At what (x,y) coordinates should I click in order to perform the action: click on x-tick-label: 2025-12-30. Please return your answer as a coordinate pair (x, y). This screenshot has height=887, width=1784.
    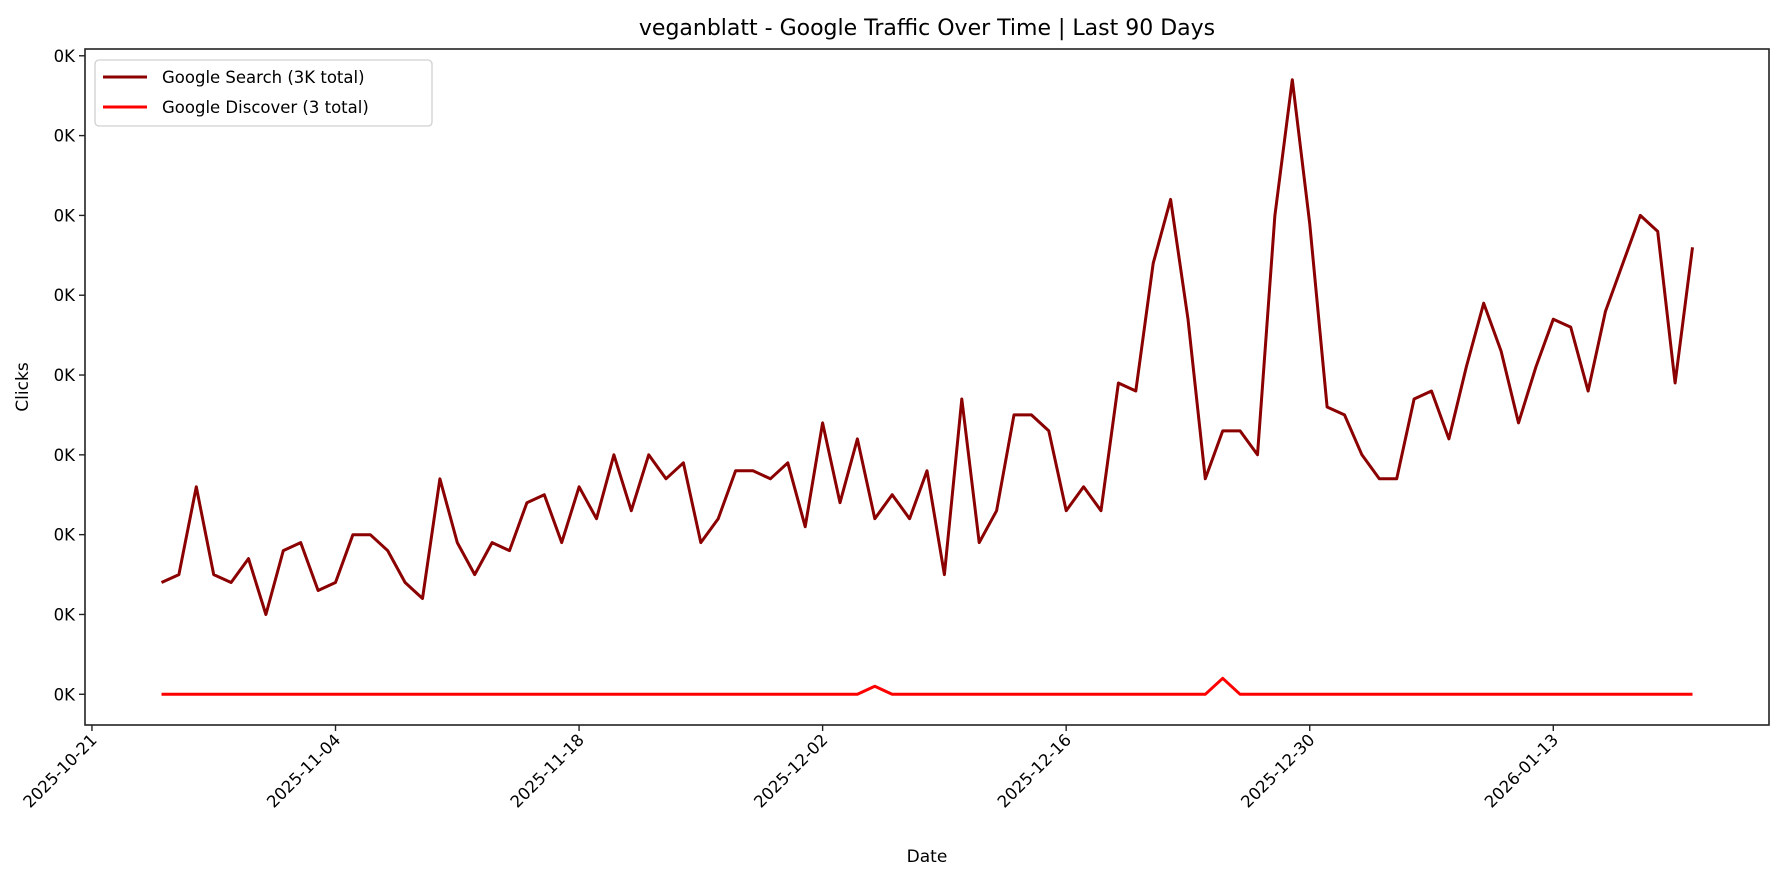
    Looking at the image, I should click on (1277, 770).